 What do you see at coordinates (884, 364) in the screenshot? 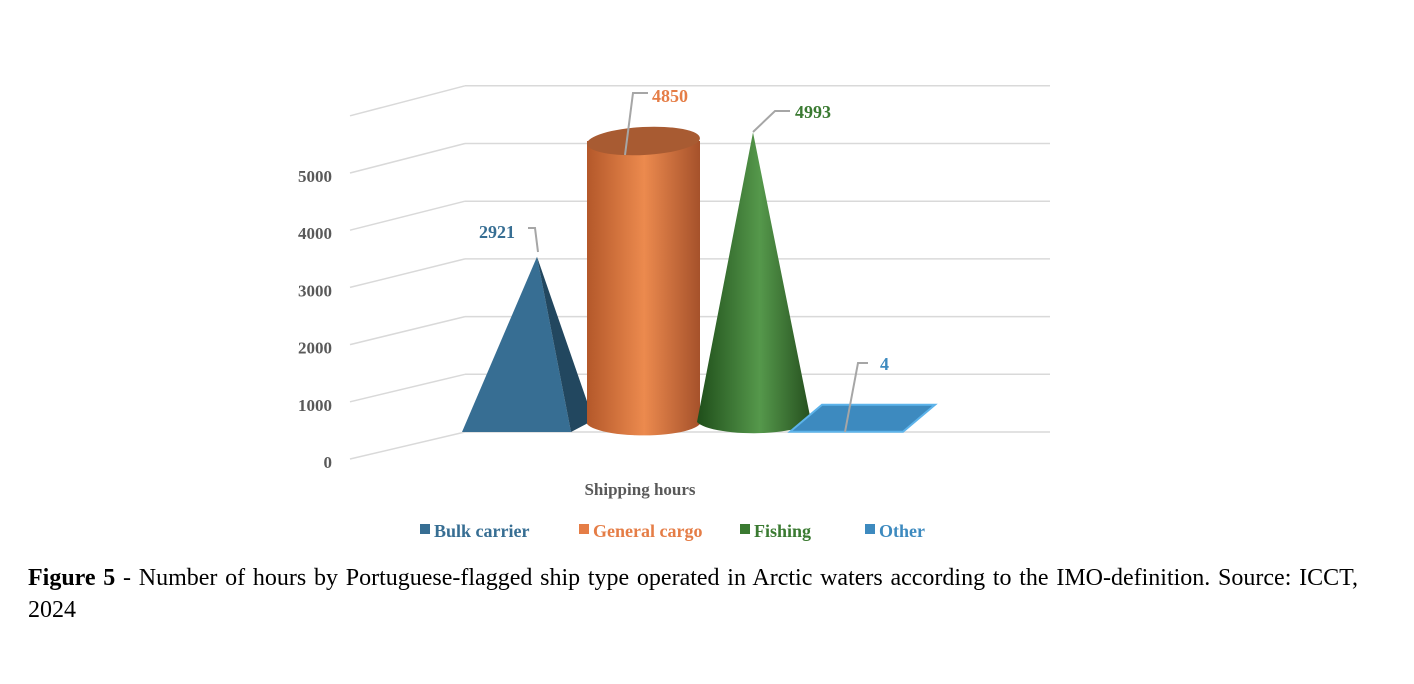
I see `data-label: 4` at bounding box center [884, 364].